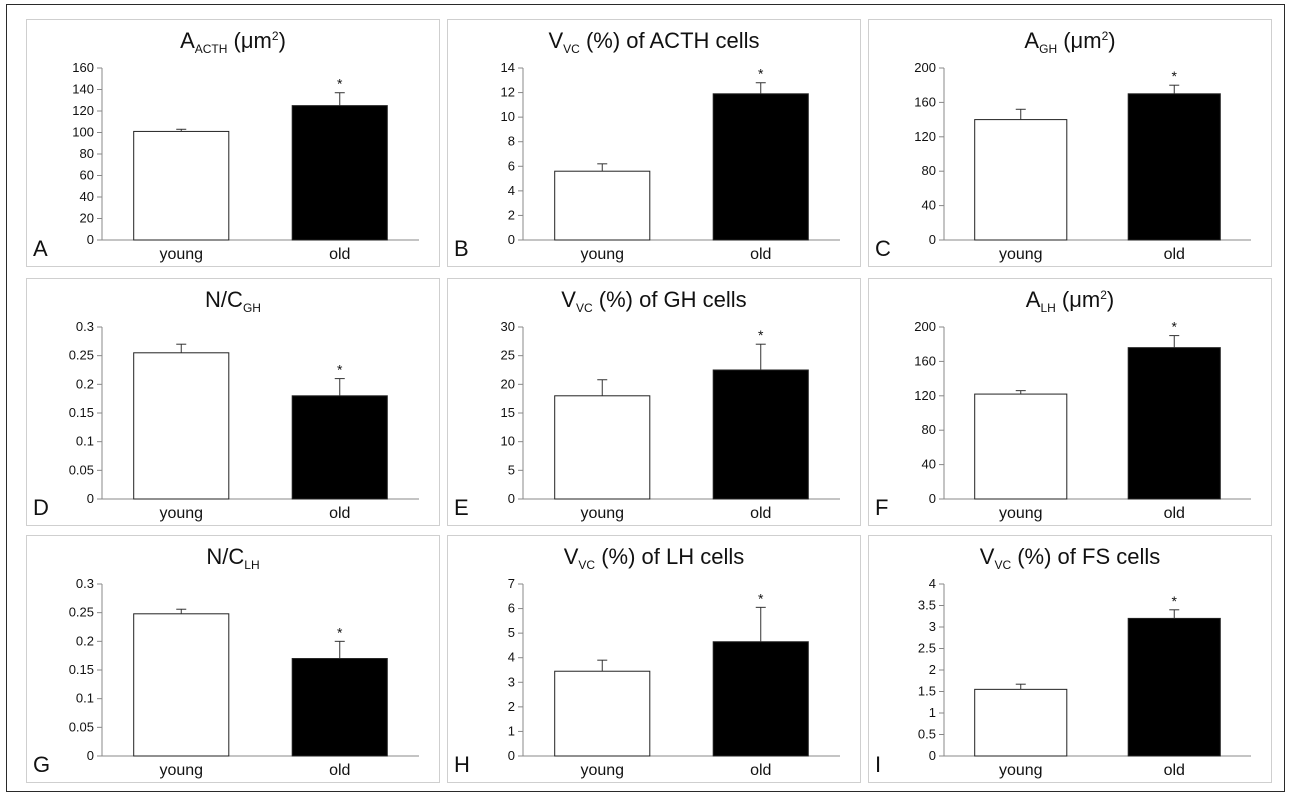 This screenshot has width=1293, height=796. I want to click on y-tick-label: 2.5, so click(927, 648).